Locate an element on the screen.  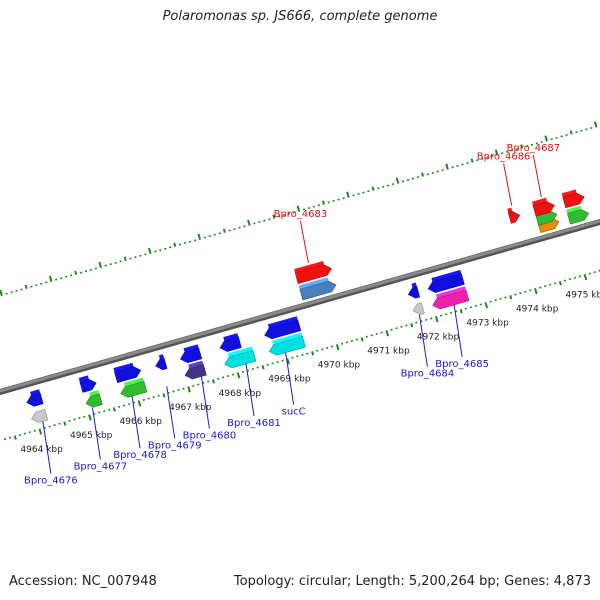
coordinate-label: 4968 kbp is located at coordinates (240, 394).